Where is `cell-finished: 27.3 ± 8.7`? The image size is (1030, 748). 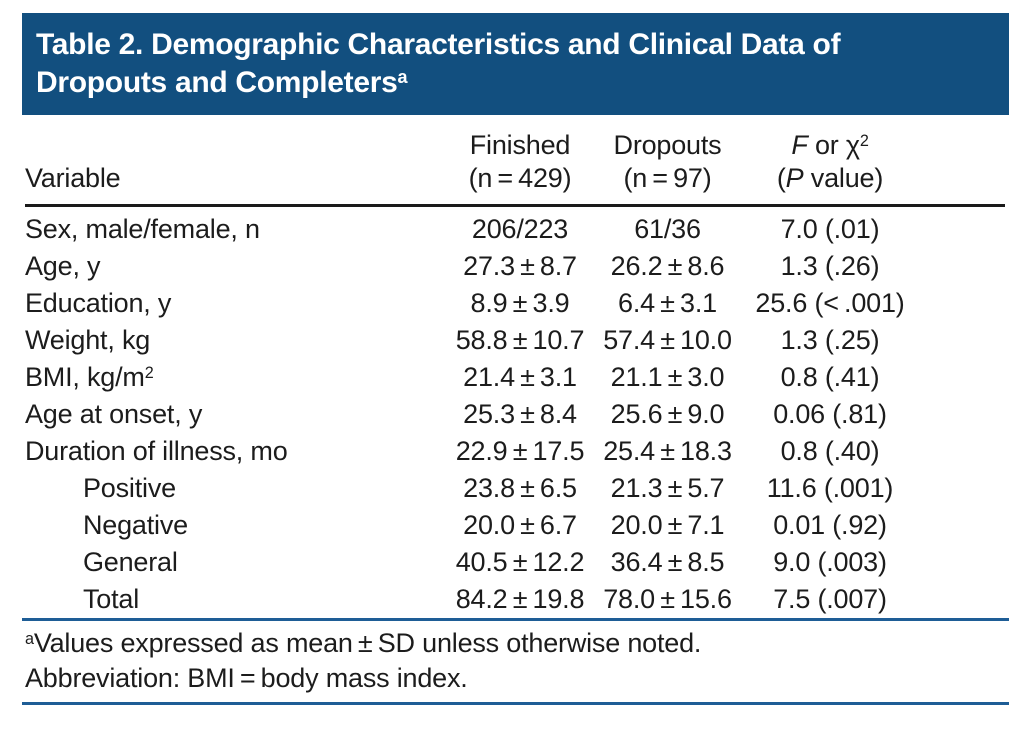 cell-finished: 27.3 ± 8.7 is located at coordinates (520, 266).